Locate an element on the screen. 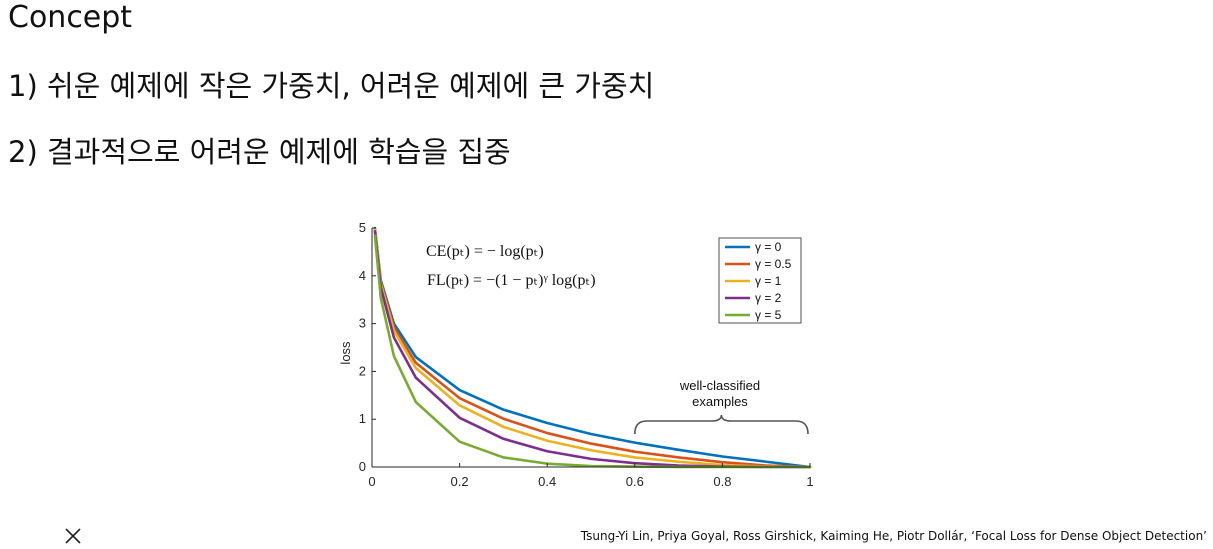 Image resolution: width=1213 pixels, height=549 pixels. close-icon is located at coordinates (73, 536).